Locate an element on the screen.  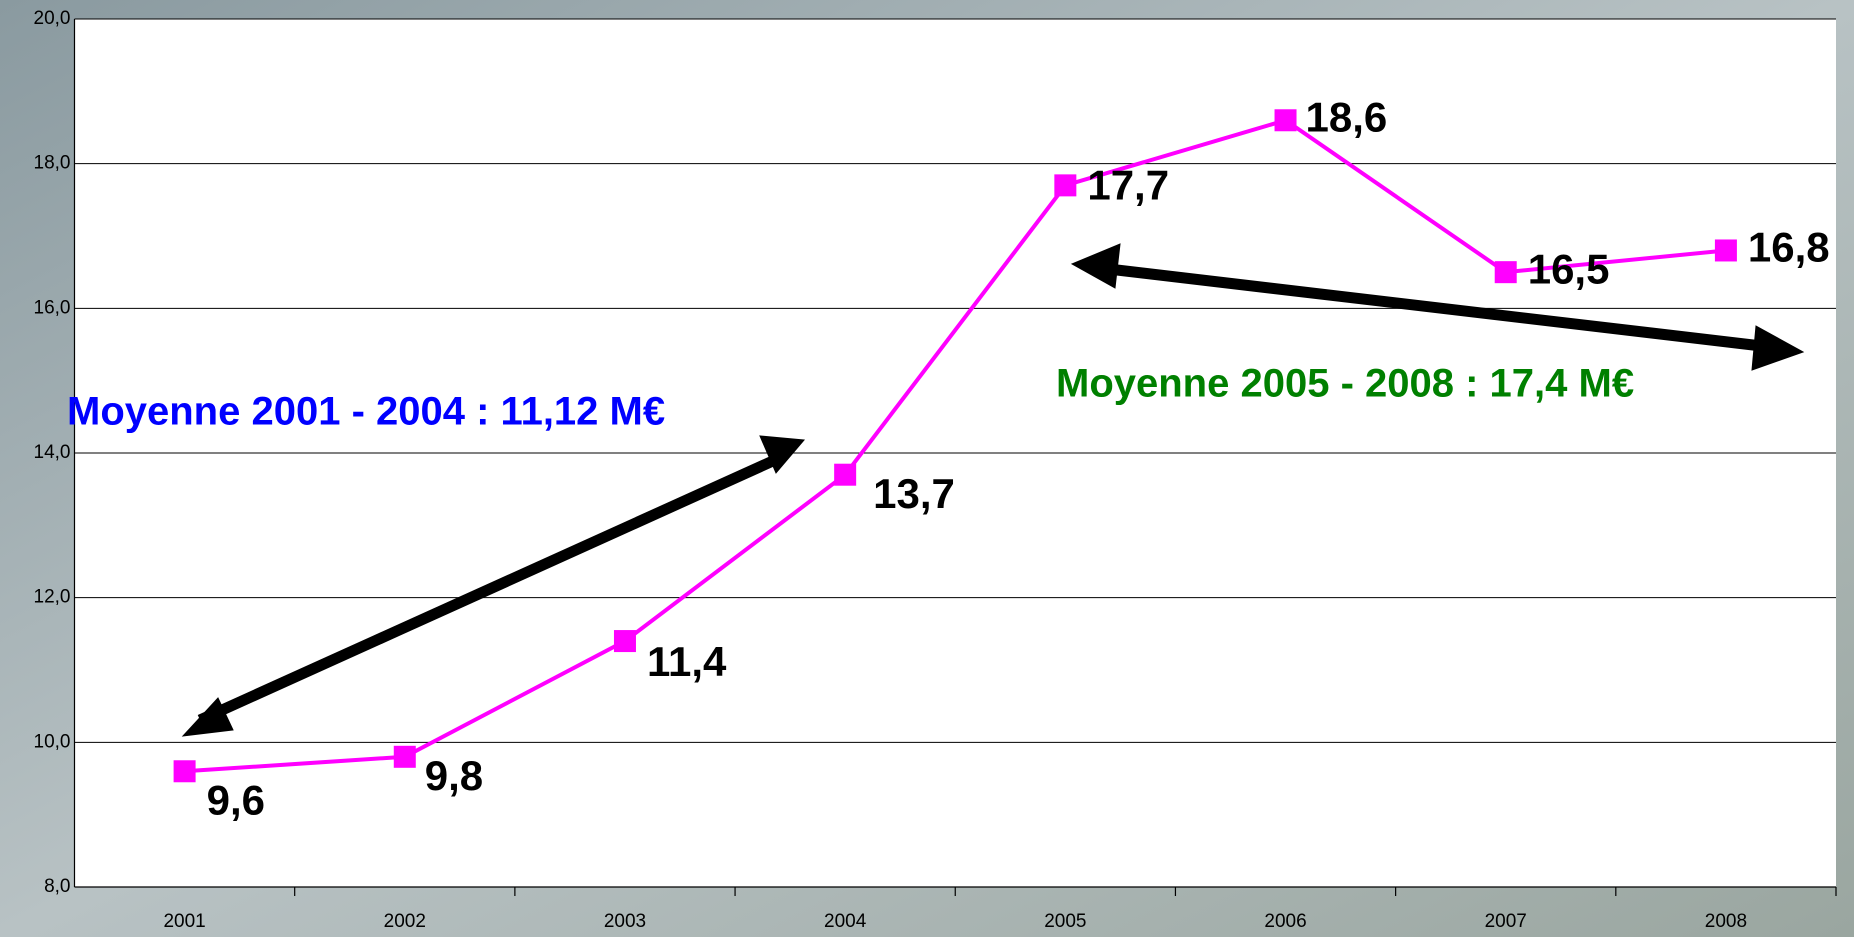
y-tick-label: 18,0 is located at coordinates (52, 163).